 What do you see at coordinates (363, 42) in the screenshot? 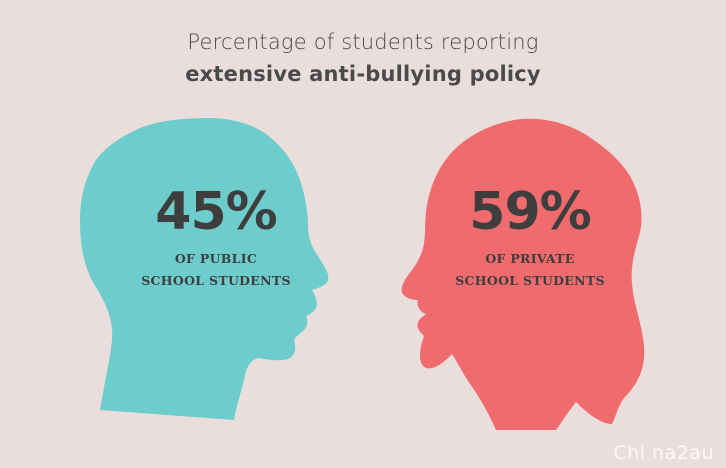
I see `title-line-1: Percentage of students reporting` at bounding box center [363, 42].